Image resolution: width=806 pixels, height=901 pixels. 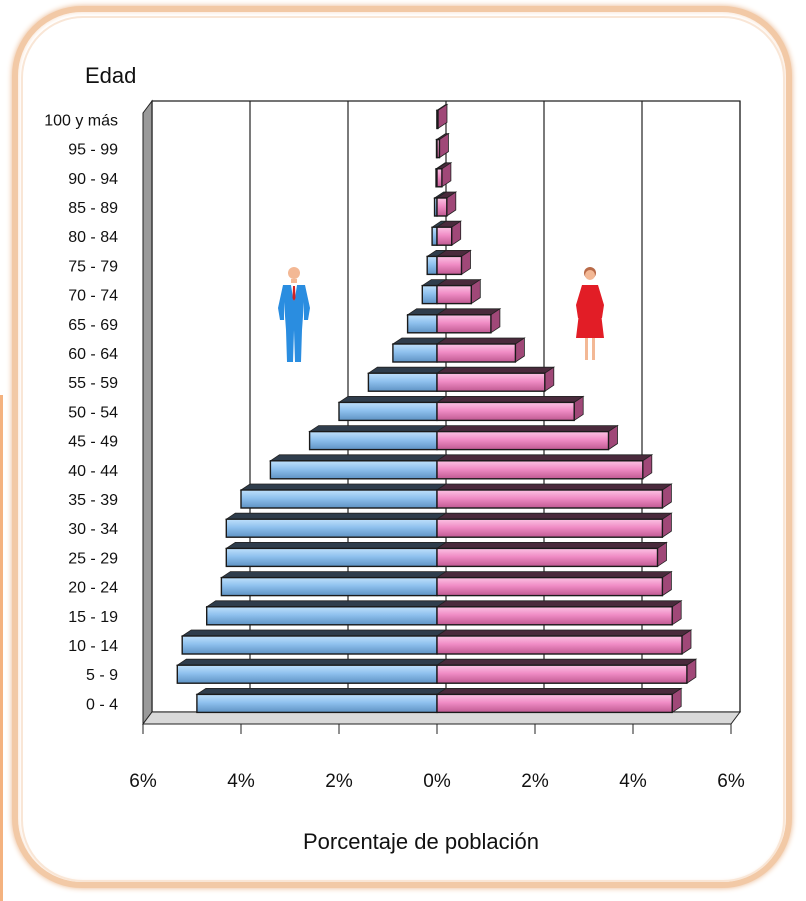 I want to click on y-tick-label: 5 - 9, so click(x=102, y=675).